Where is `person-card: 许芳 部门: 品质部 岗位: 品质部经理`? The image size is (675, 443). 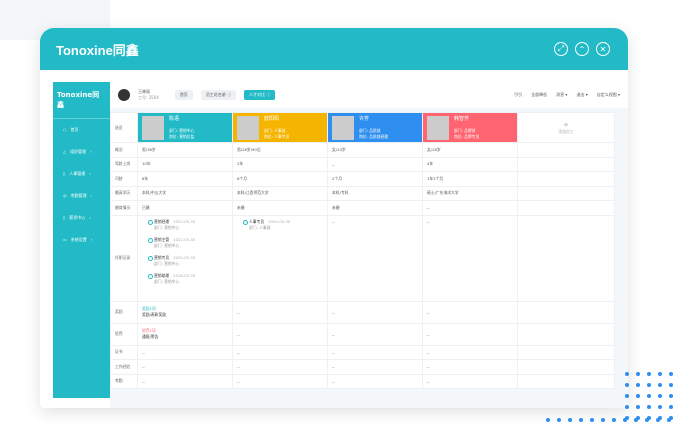
person-card: 许芳 部门: 品质部 岗位: 品质部经理 is located at coordinates (375, 127).